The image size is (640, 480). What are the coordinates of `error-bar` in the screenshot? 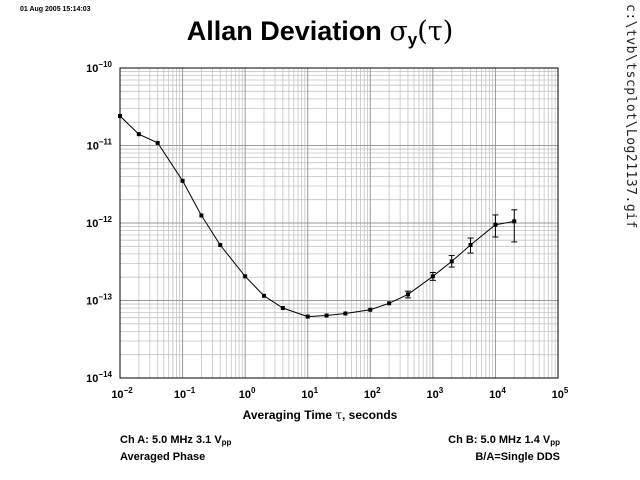 It's located at (514, 226).